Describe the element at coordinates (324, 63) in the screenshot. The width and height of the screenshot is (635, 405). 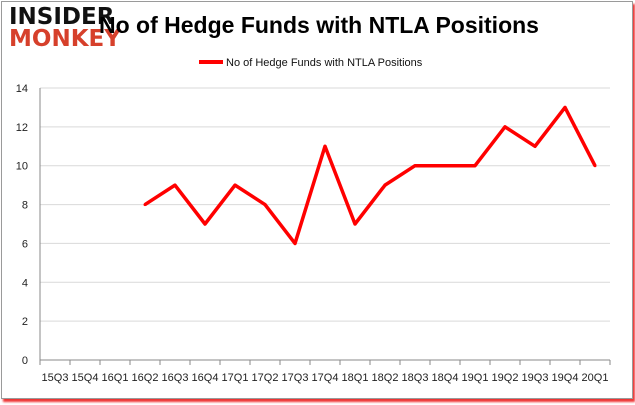
I see `legend-label: No of Hedge Funds with NTLA Positions` at that location.